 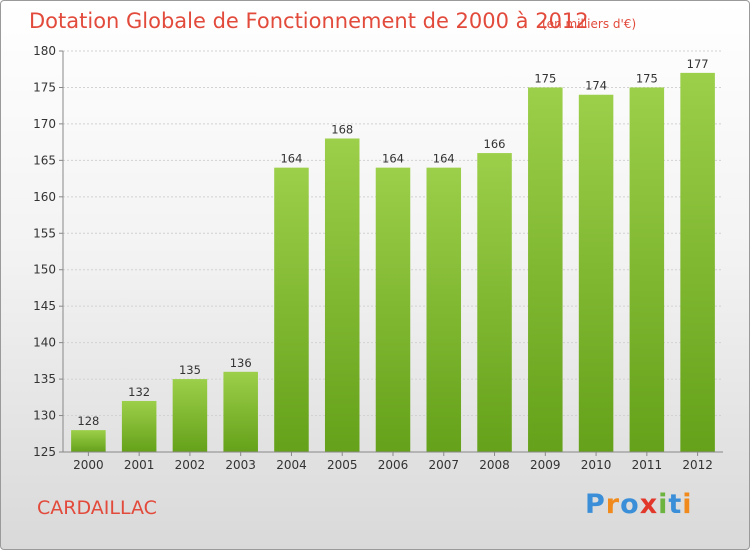 What do you see at coordinates (88, 465) in the screenshot?
I see `x-tick-label: 2000` at bounding box center [88, 465].